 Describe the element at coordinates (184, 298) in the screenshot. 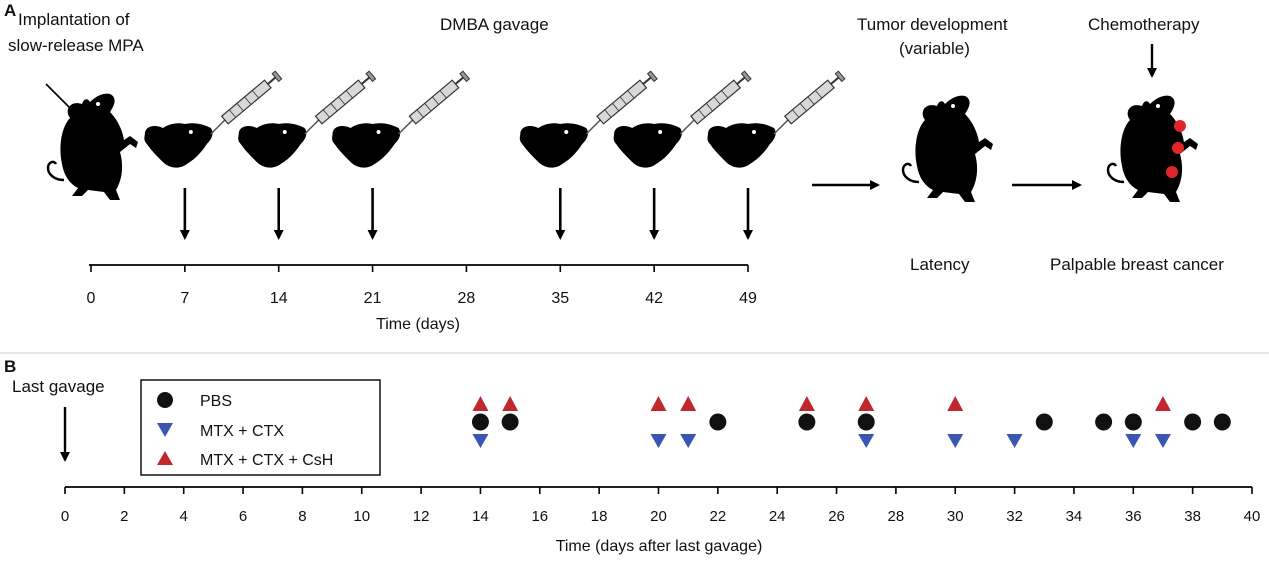

I see `axis-a-tick-label: 7` at that location.